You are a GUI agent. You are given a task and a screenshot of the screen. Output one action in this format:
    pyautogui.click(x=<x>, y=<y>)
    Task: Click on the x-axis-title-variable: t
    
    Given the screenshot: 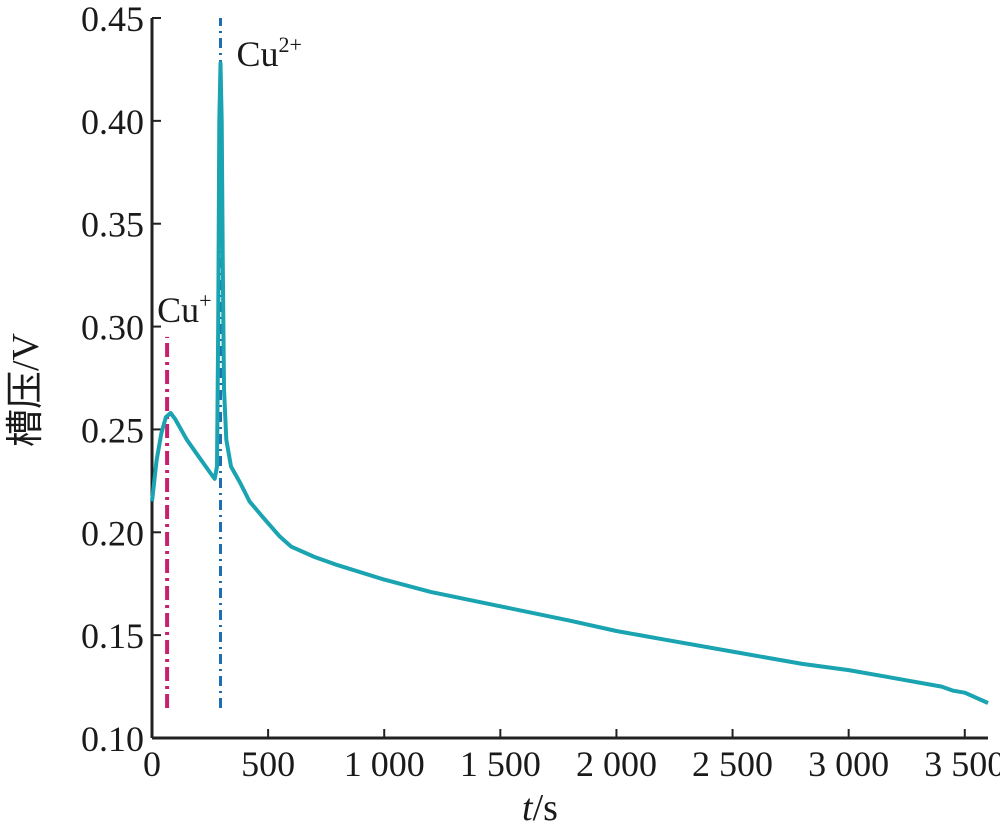 What is the action you would take?
    pyautogui.click(x=528, y=808)
    